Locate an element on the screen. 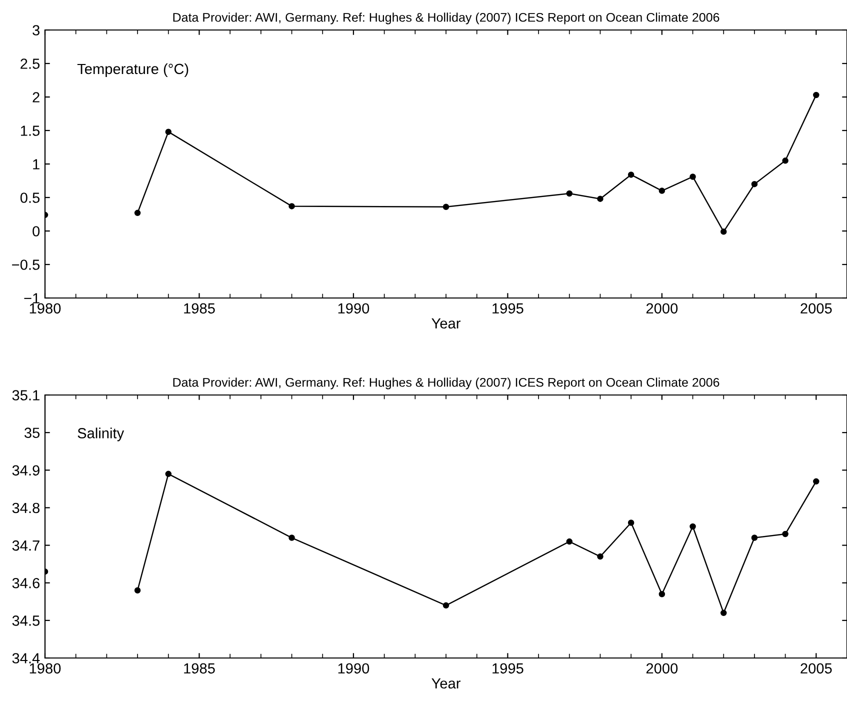  y-tick-label: 2 is located at coordinates (36, 97).